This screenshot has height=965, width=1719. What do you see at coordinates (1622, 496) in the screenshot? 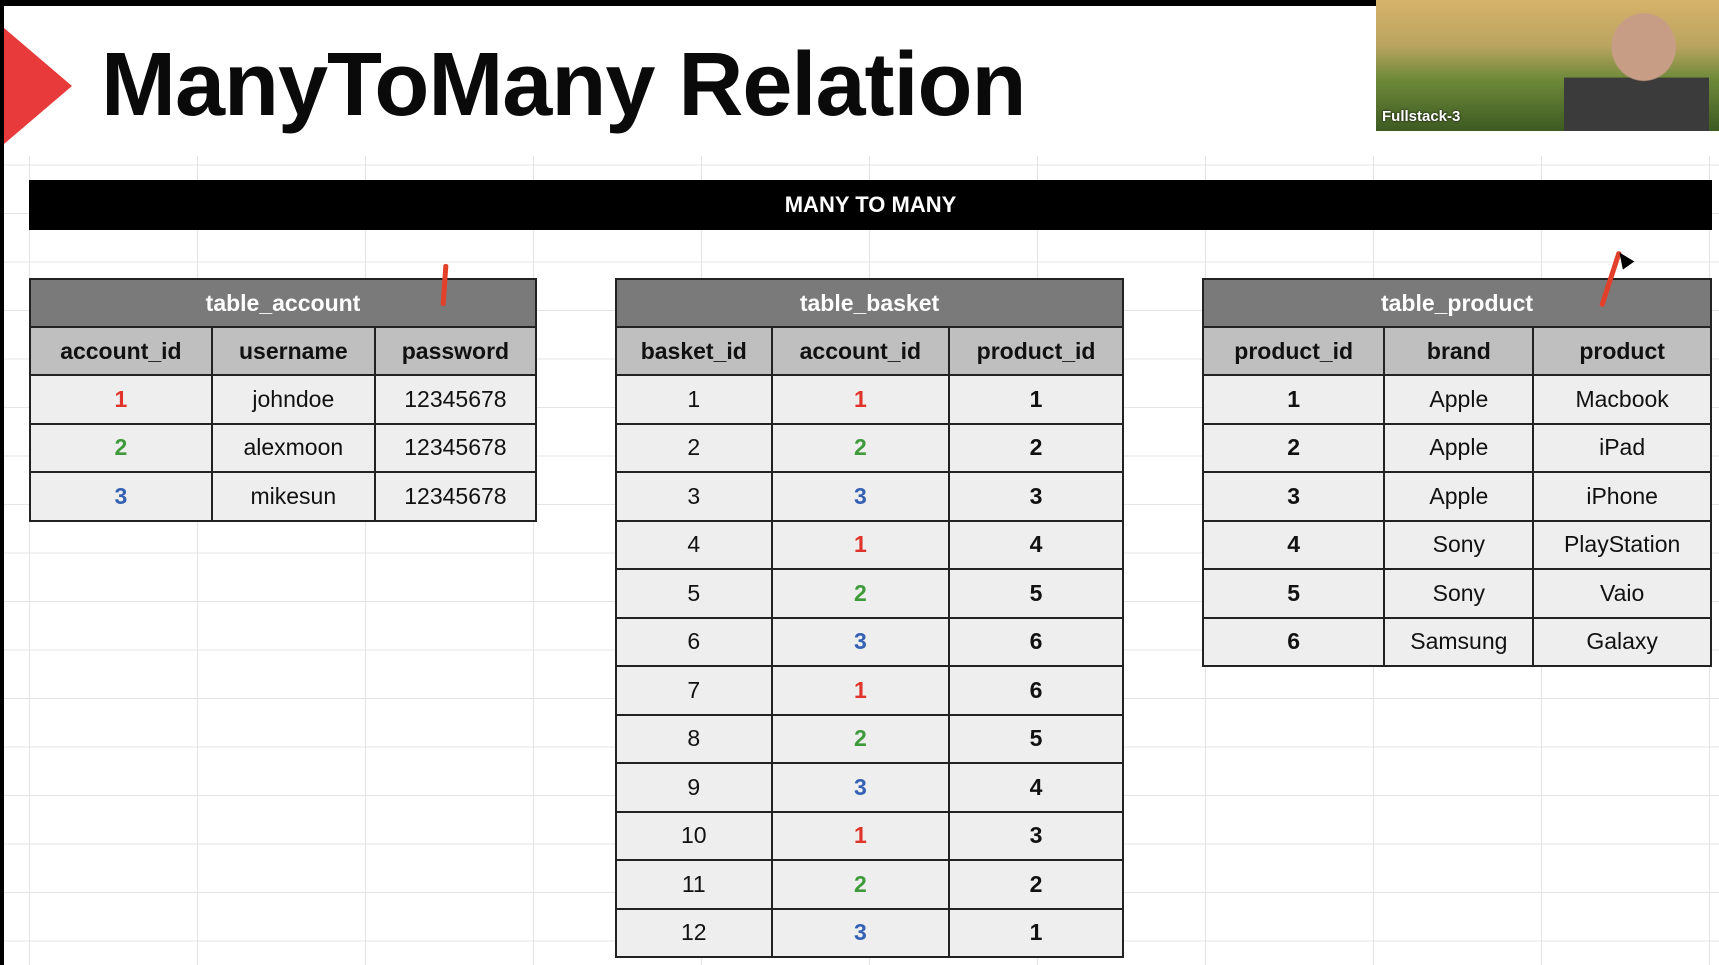
I see `table-cell: iPhone` at bounding box center [1622, 496].